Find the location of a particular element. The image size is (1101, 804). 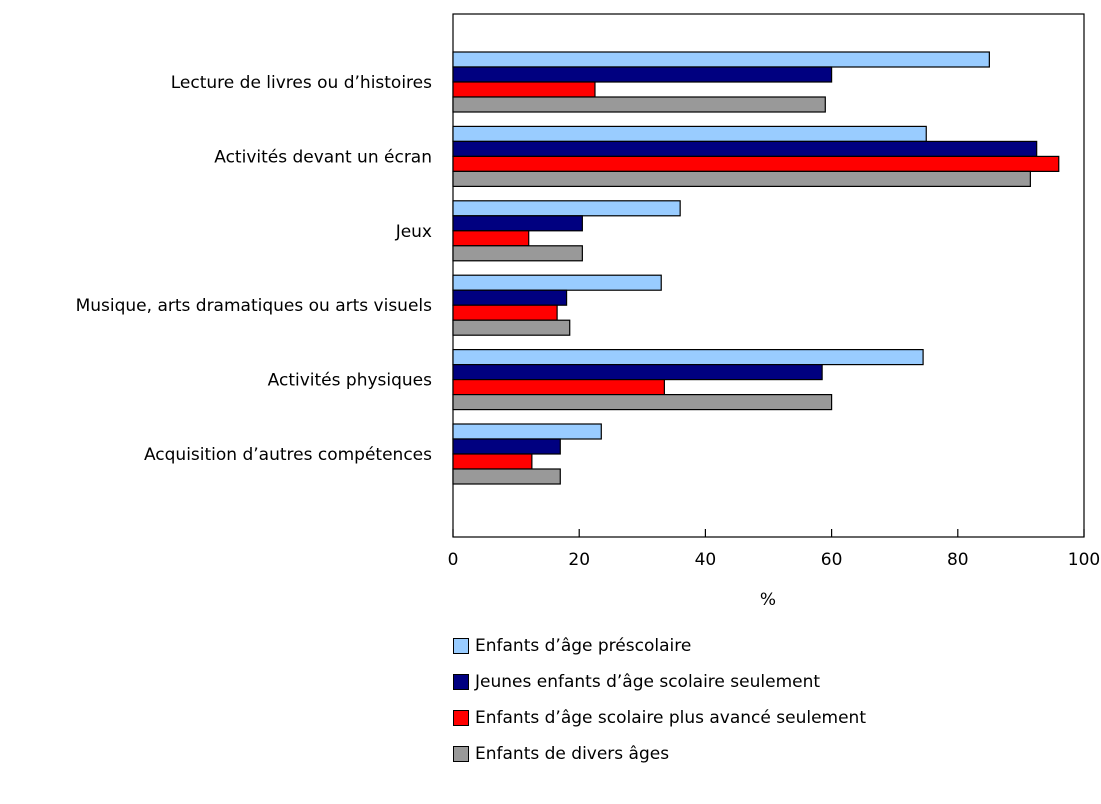

category-label: Acquisition d’autres compétences is located at coordinates (288, 455).